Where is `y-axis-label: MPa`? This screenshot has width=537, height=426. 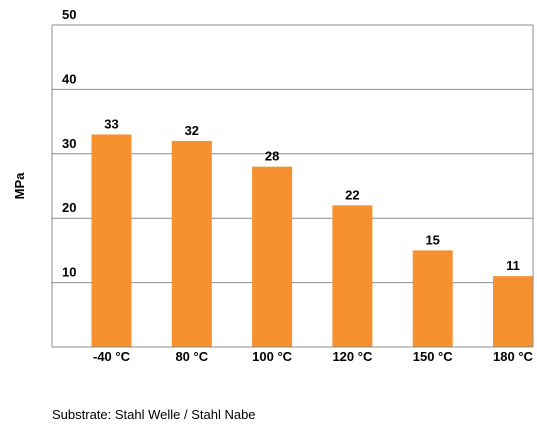 y-axis-label: MPa is located at coordinates (19, 186).